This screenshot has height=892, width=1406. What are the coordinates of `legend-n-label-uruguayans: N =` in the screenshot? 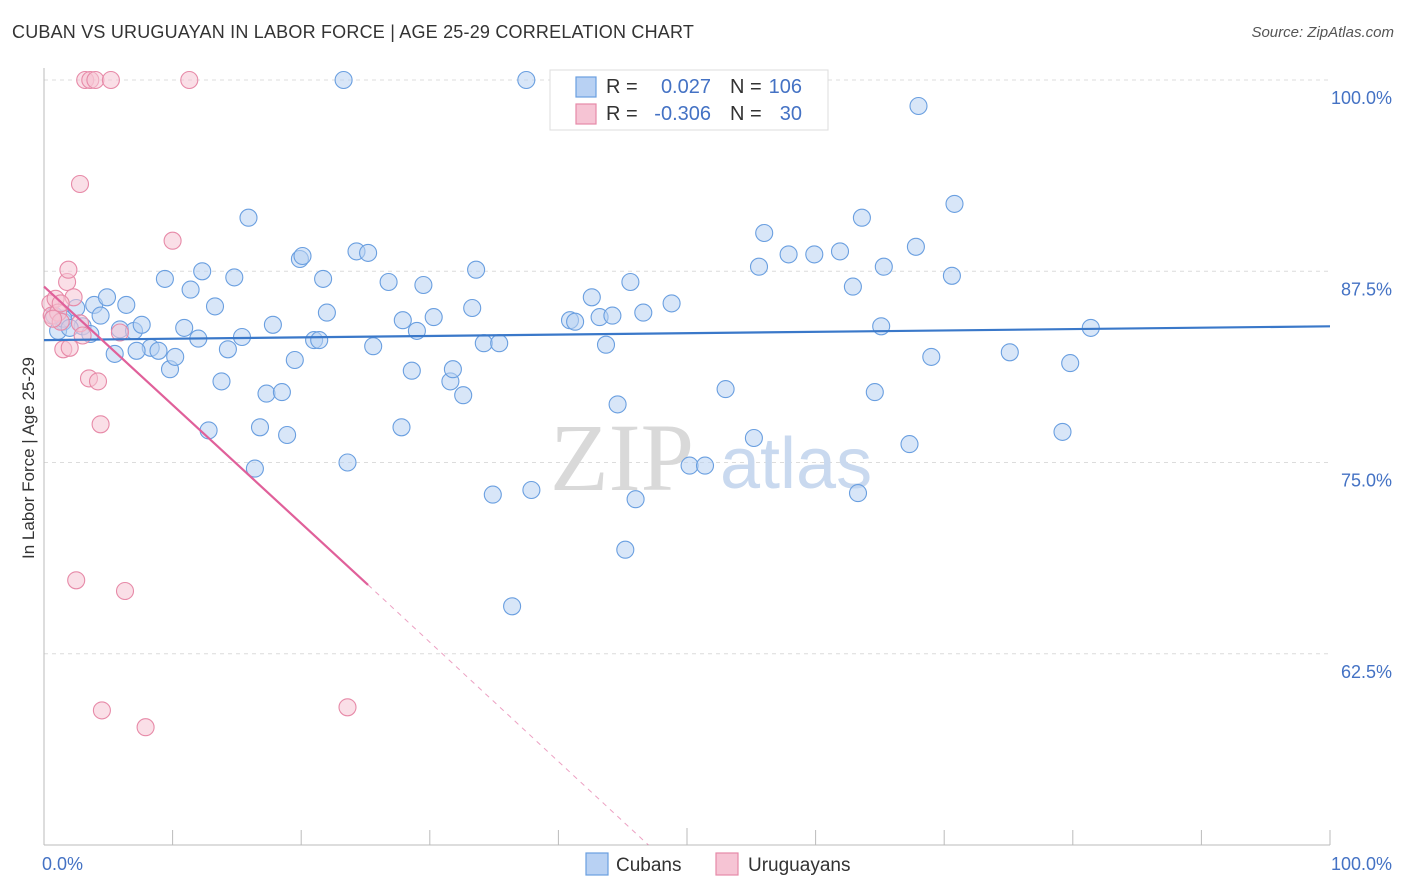 It's located at (746, 114).